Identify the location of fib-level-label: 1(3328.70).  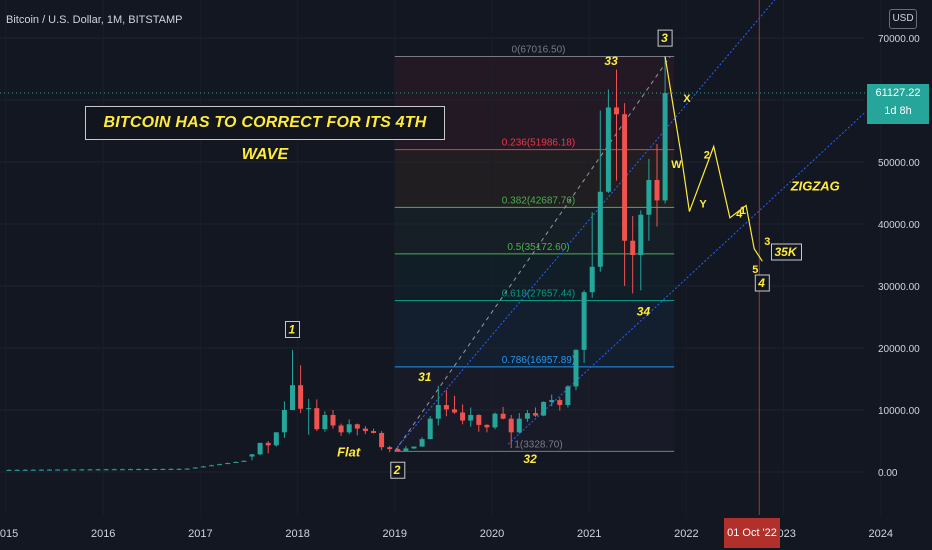
(538, 444).